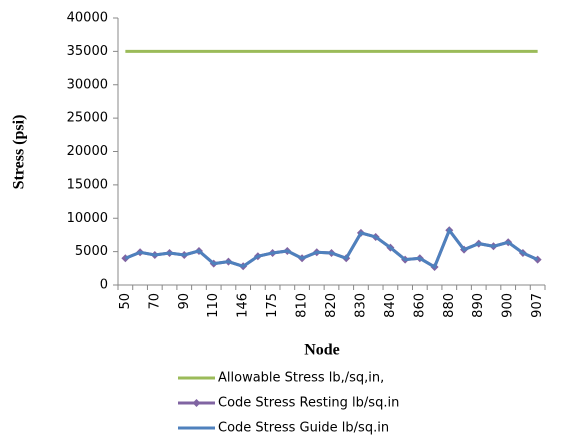 The height and width of the screenshot is (442, 569). What do you see at coordinates (302, 305) in the screenshot?
I see `x-tick-label: 810` at bounding box center [302, 305].